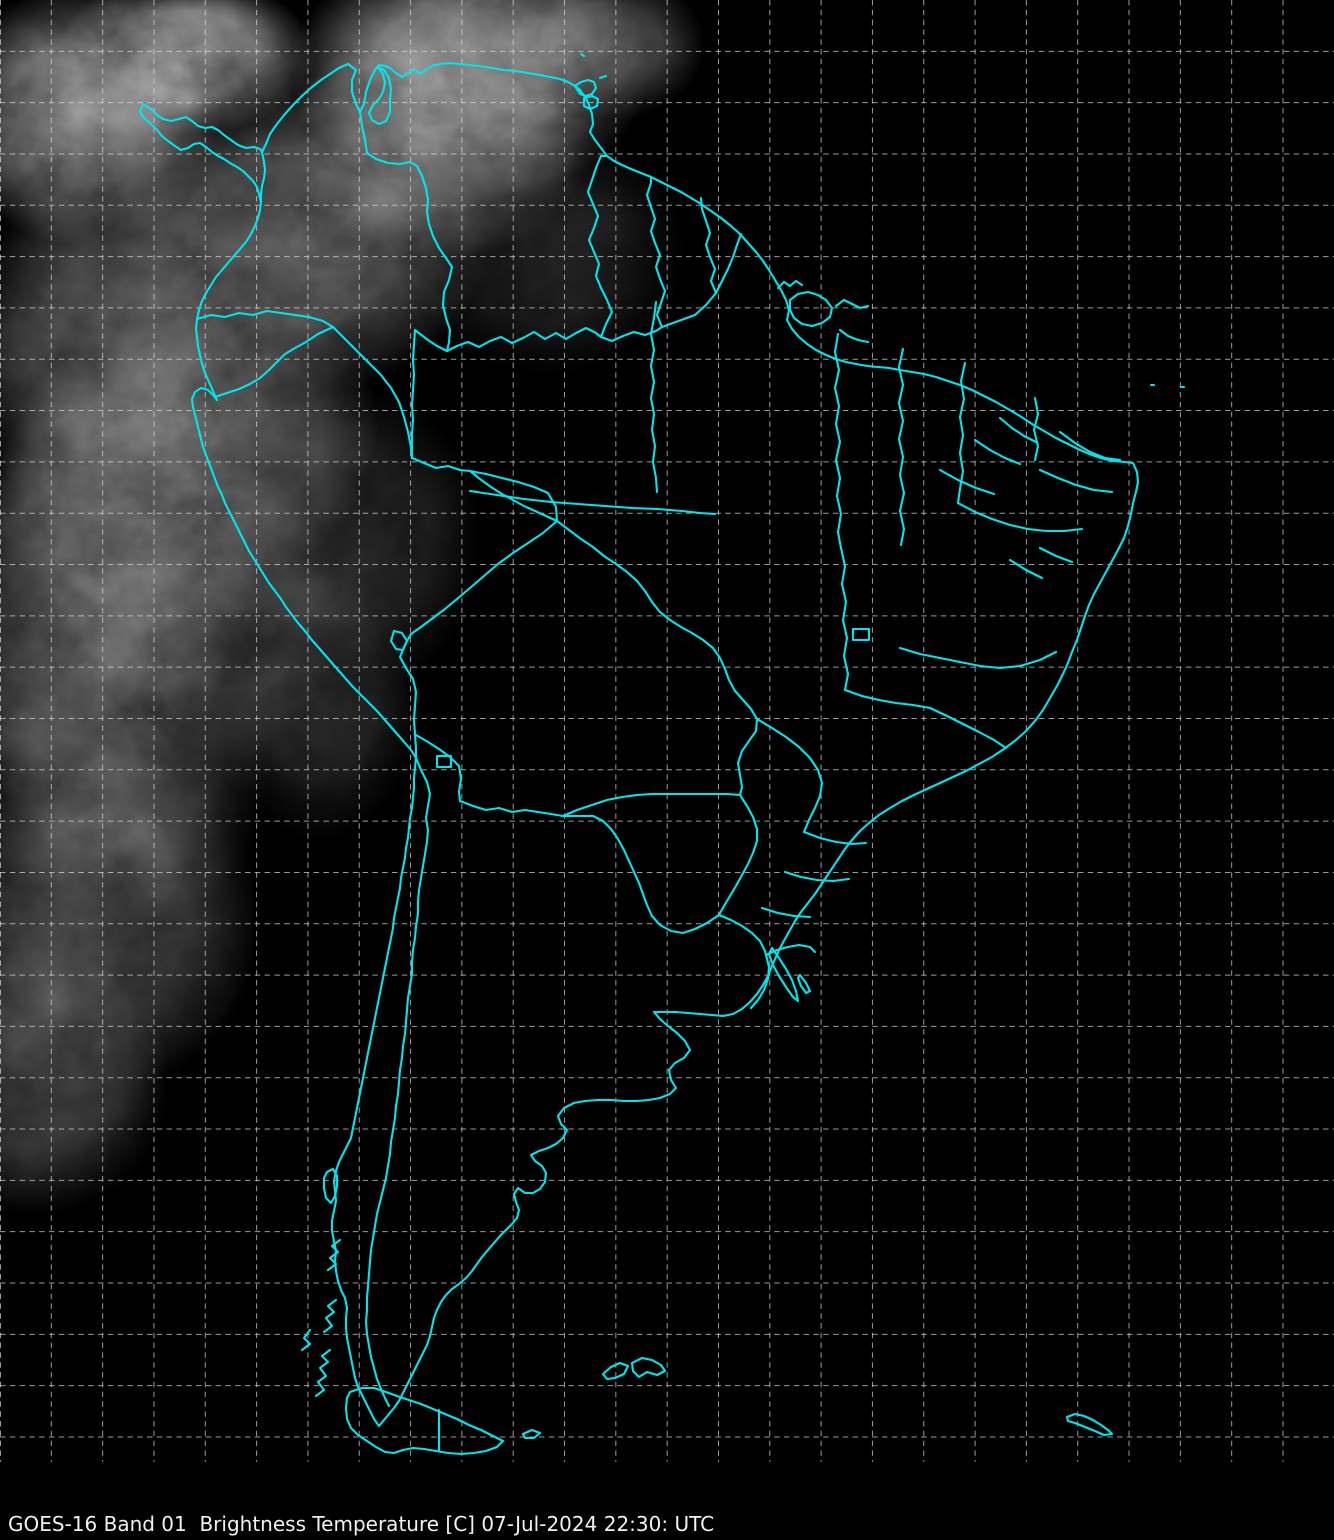 The image size is (1334, 1540). What do you see at coordinates (968, 728) in the screenshot?
I see `state-mg-sp` at bounding box center [968, 728].